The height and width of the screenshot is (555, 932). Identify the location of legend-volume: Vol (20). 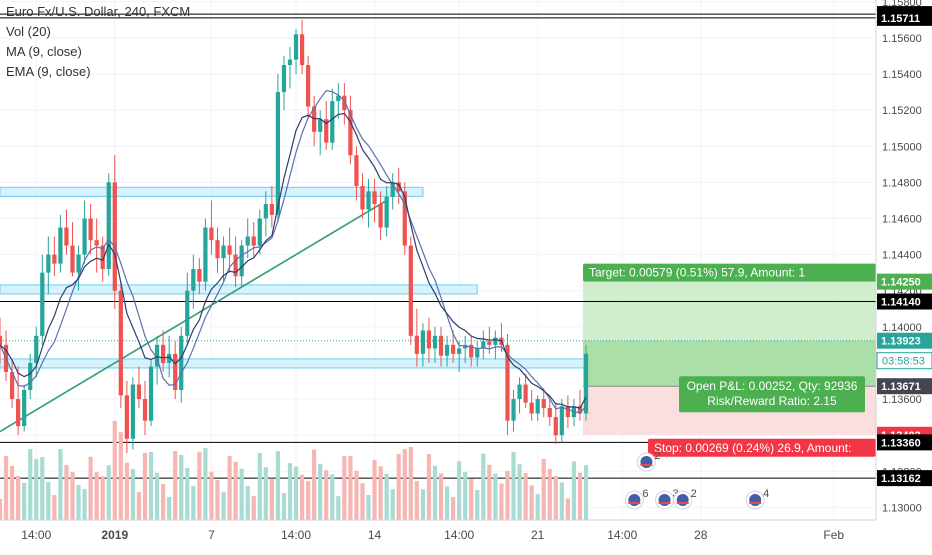
(28, 31).